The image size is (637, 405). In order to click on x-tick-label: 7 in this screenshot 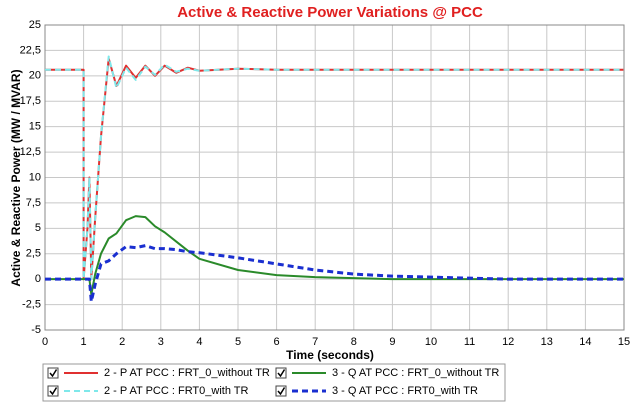, I will do `click(315, 342)`.